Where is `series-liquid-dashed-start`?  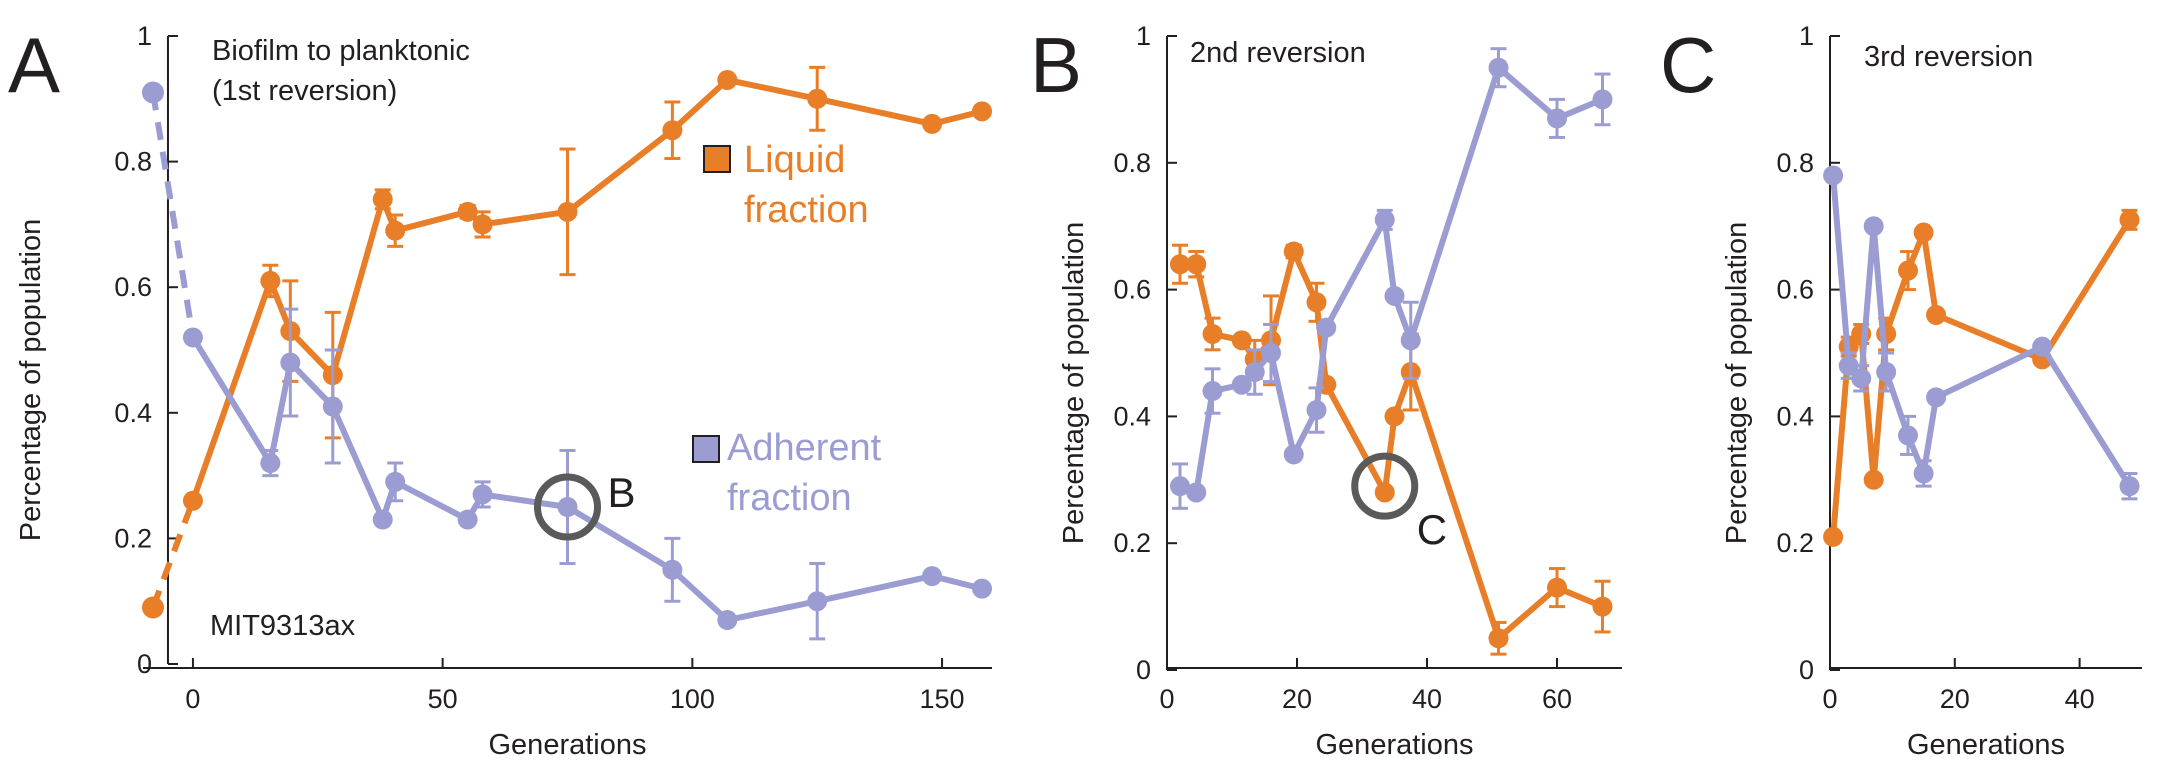
series-liquid-dashed-start is located at coordinates (173, 554).